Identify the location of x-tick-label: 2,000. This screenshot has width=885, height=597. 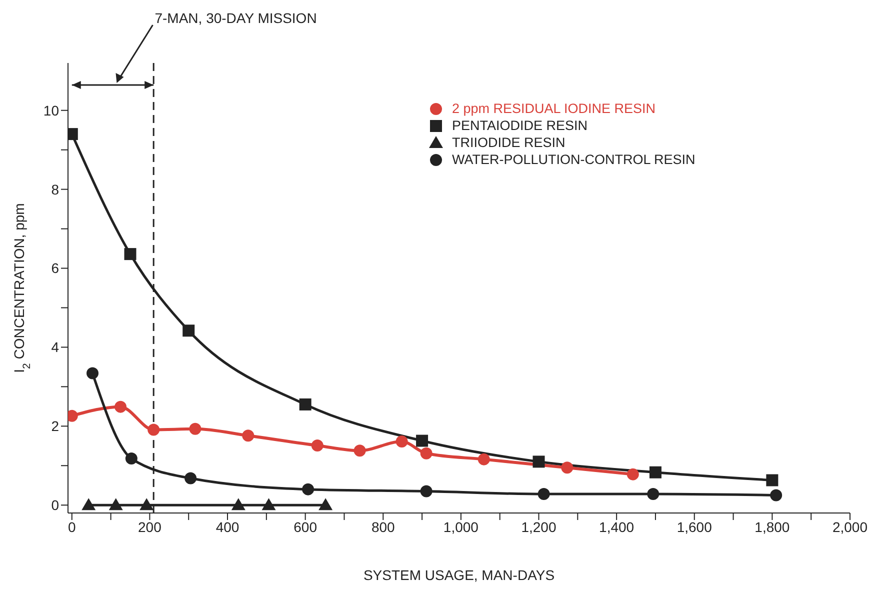
(850, 526).